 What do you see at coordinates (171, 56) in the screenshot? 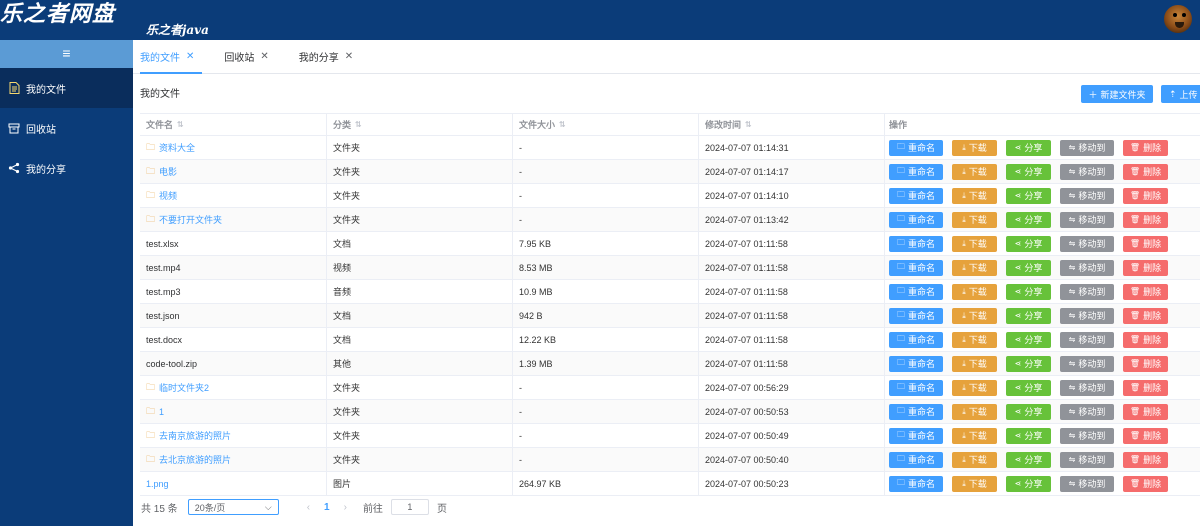
I see `tab-my-files: 我的文件 ✕` at bounding box center [171, 56].